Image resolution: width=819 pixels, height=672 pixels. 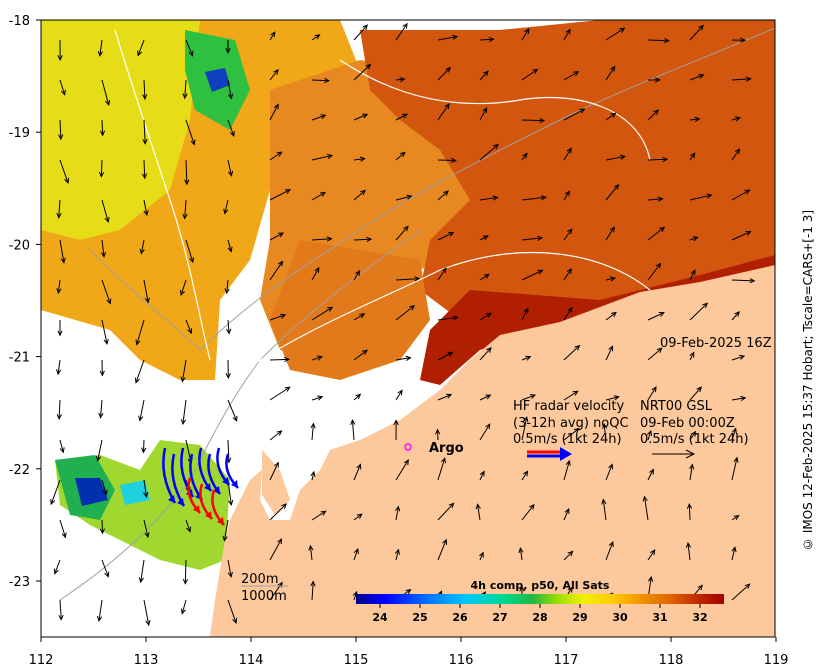 I want to click on sst-patch-sw-cyan, so click(x=135, y=492).